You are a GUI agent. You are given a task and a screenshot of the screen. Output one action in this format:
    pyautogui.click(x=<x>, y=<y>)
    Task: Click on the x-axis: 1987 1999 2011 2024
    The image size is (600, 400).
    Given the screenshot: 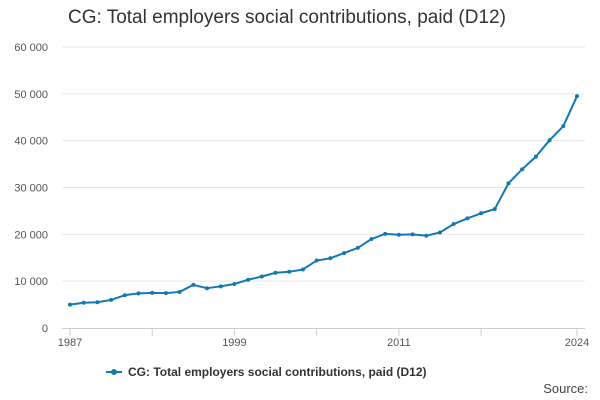 What is the action you would take?
    pyautogui.click(x=323, y=338)
    